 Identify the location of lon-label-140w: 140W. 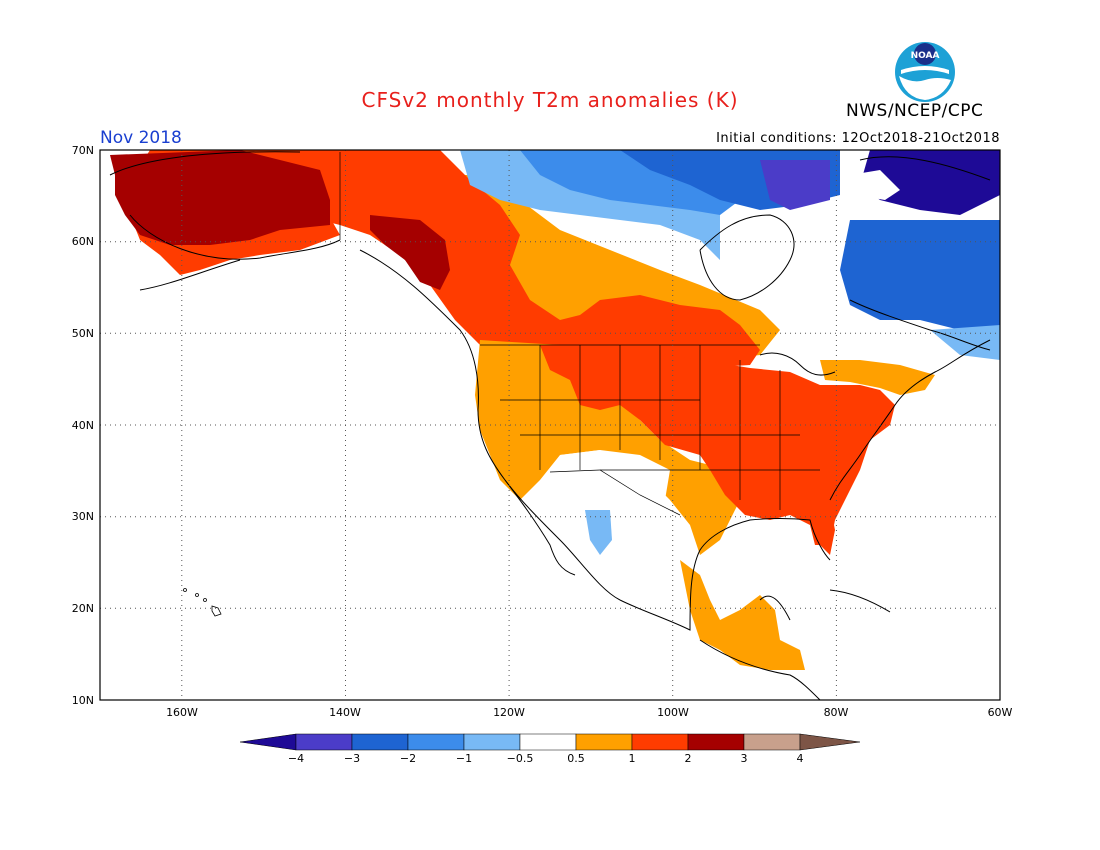
(345, 712).